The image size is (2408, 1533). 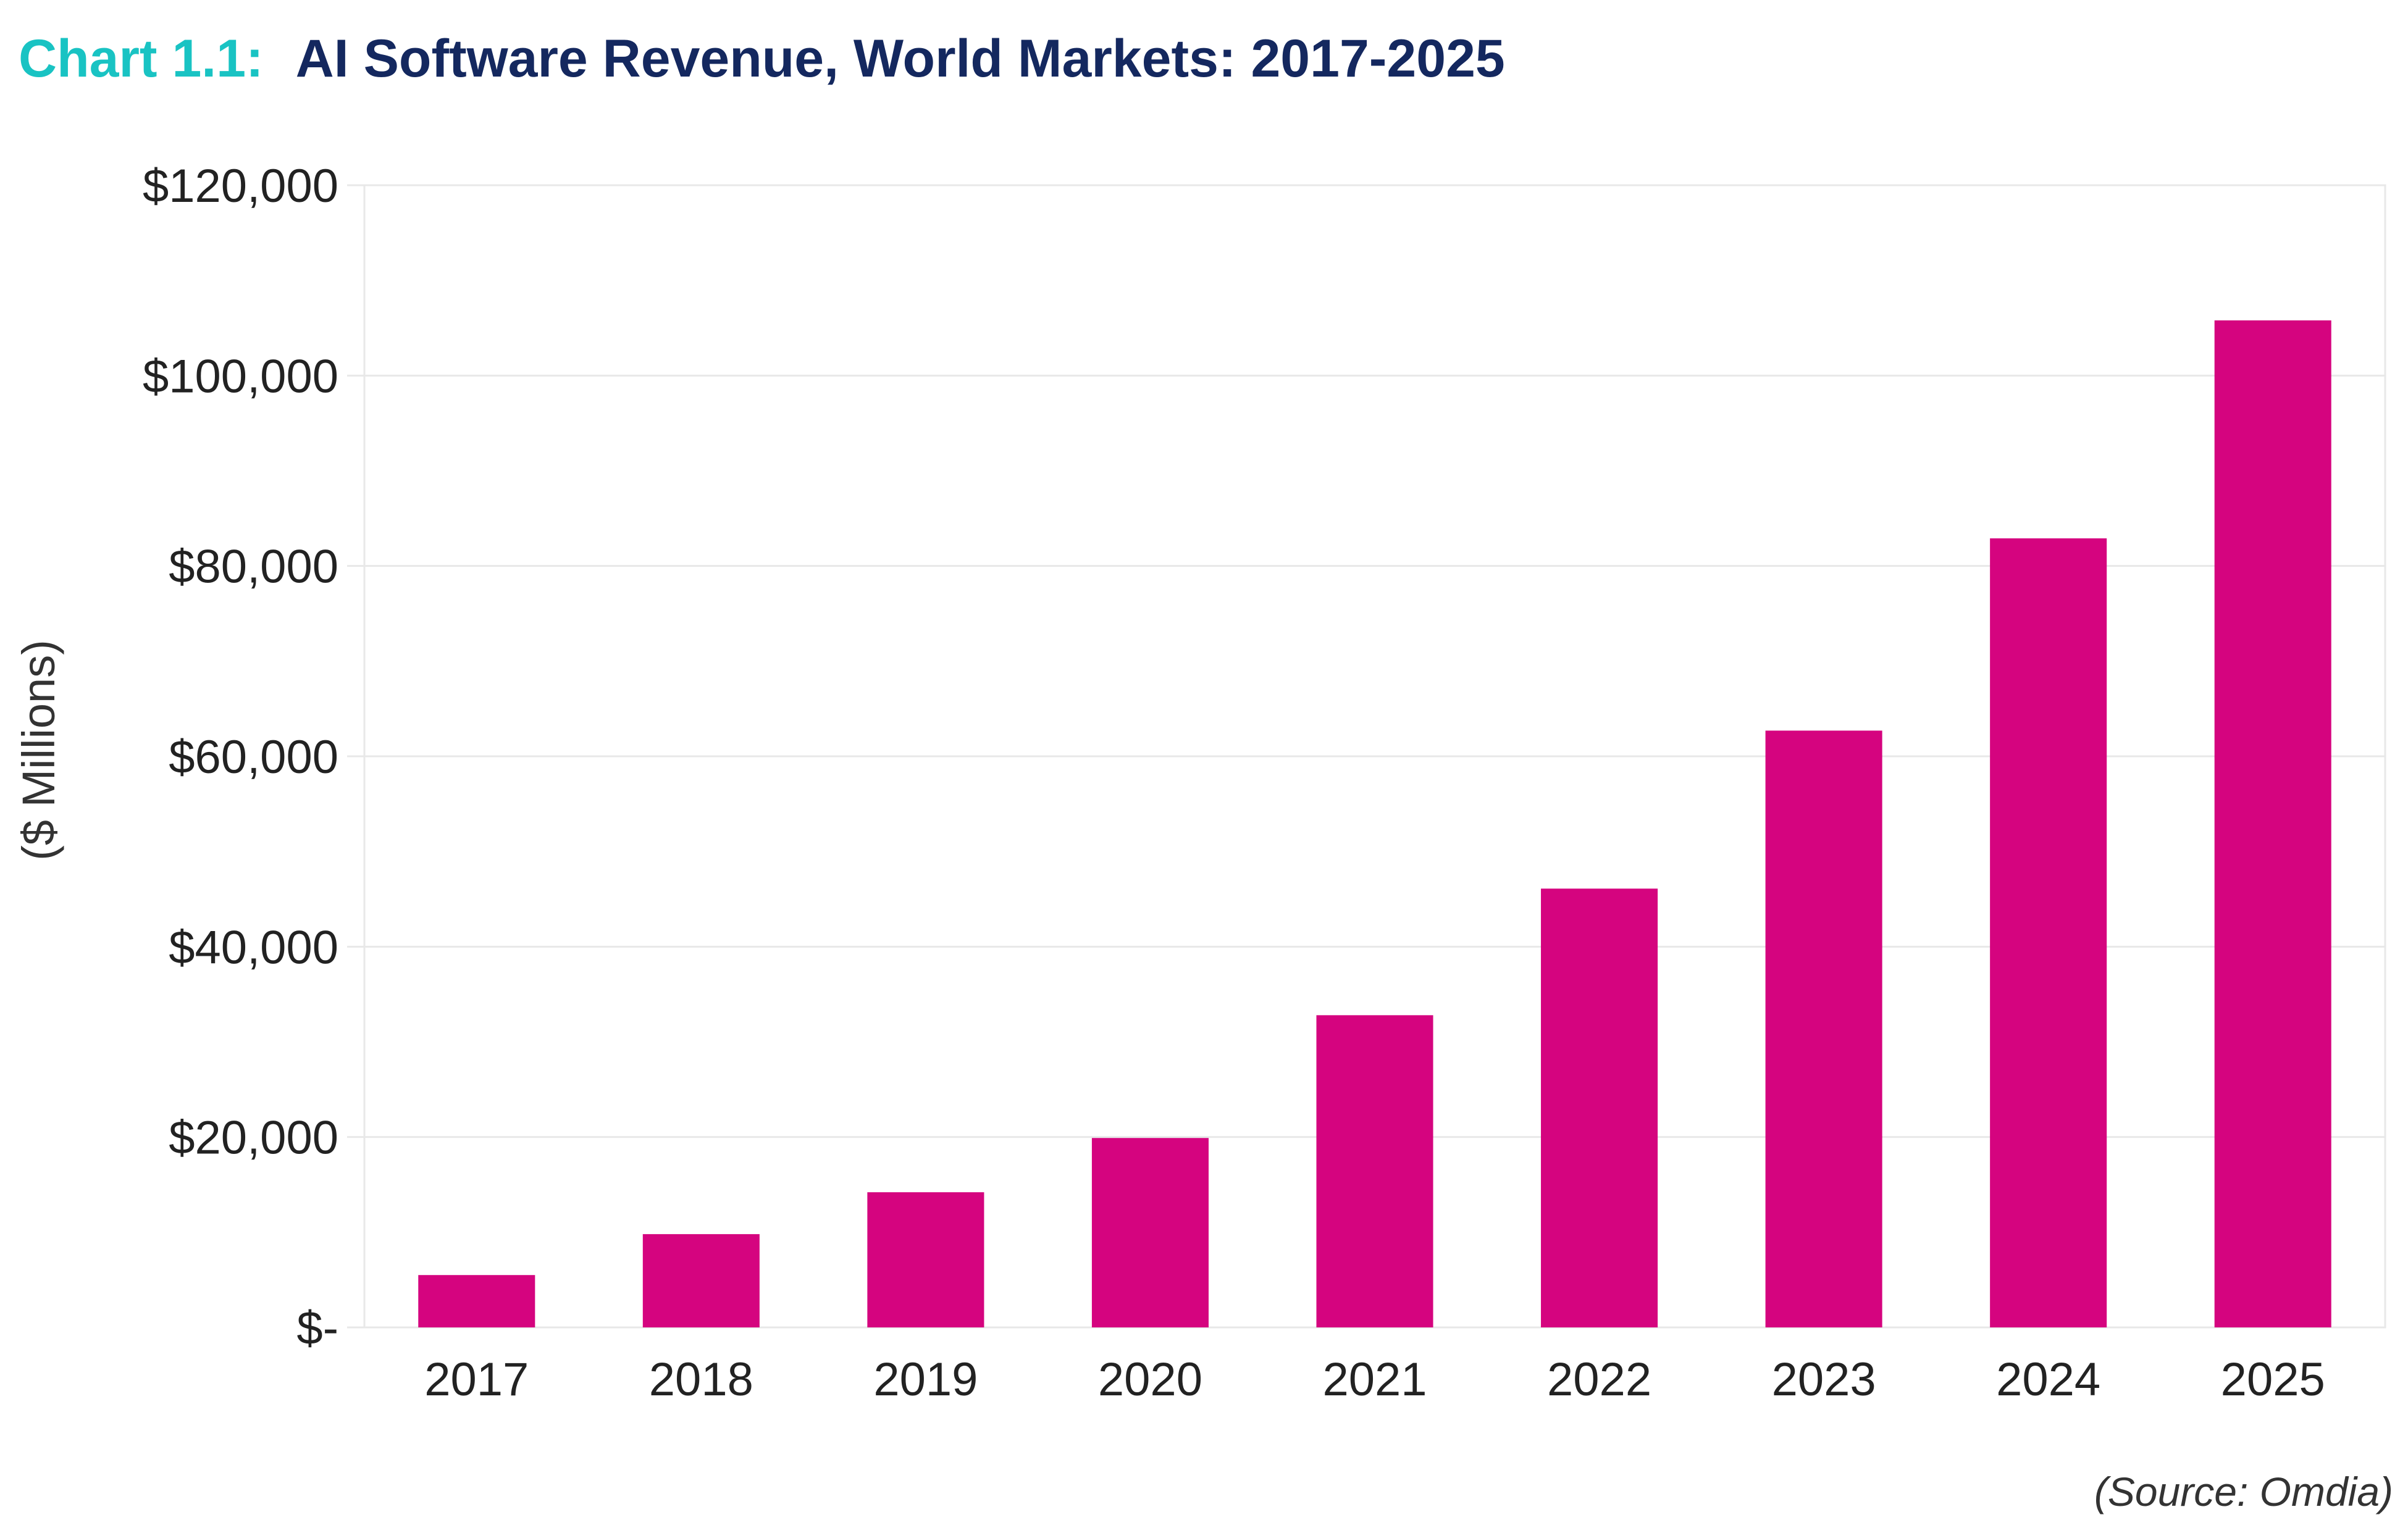 What do you see at coordinates (253, 1138) in the screenshot?
I see `y-tick-label: $20,000` at bounding box center [253, 1138].